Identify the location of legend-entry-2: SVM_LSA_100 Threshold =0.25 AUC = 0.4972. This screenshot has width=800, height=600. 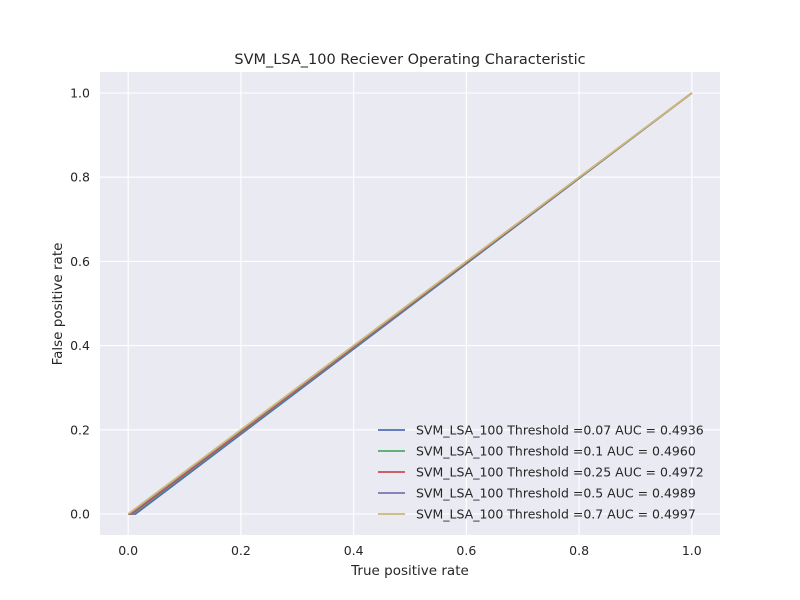
(560, 472).